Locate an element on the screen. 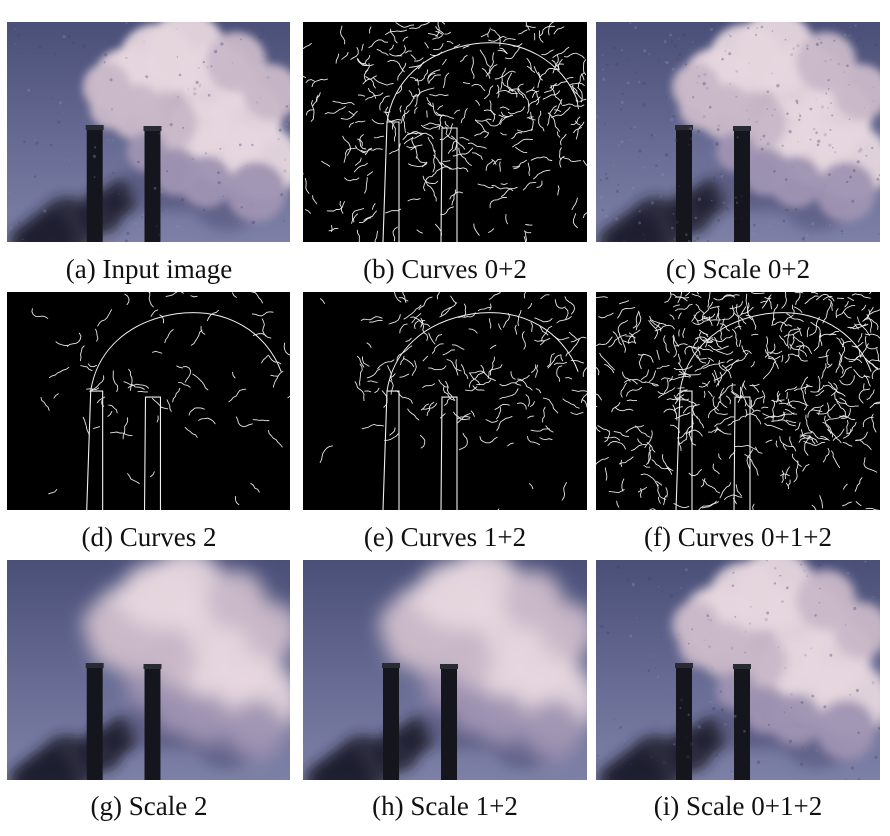  caption-h: (h) Scale 1+2 is located at coordinates (445, 806).